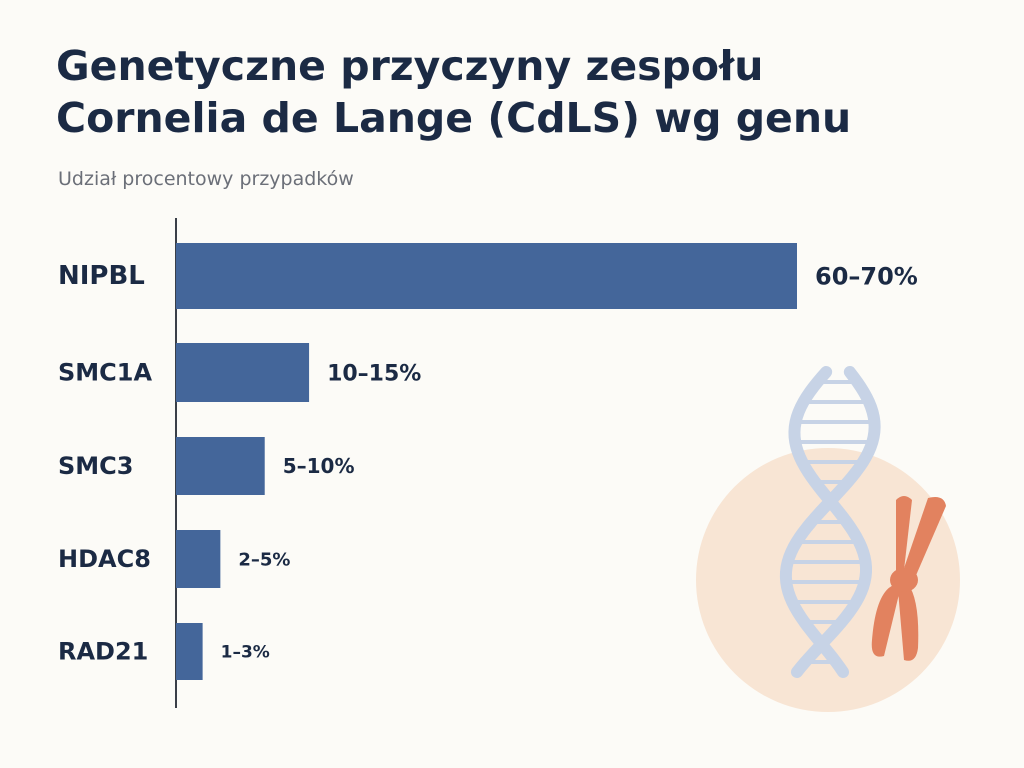  What do you see at coordinates (264, 559) in the screenshot?
I see `data-label: 2–5%` at bounding box center [264, 559].